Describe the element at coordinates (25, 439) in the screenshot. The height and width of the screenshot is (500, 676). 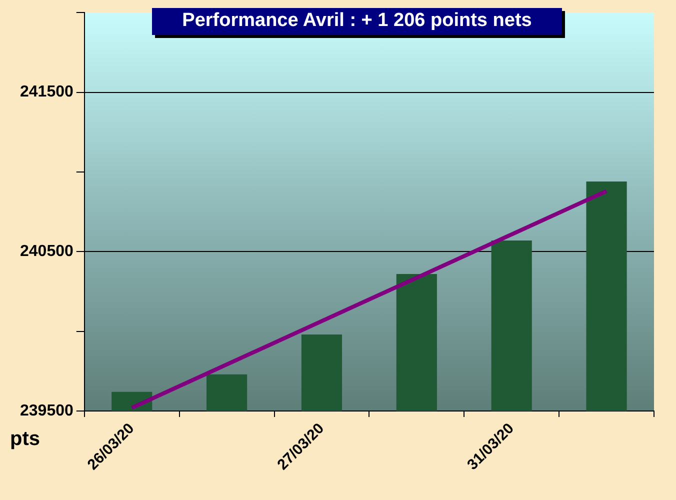
I see `y-axis-title: pts` at that location.